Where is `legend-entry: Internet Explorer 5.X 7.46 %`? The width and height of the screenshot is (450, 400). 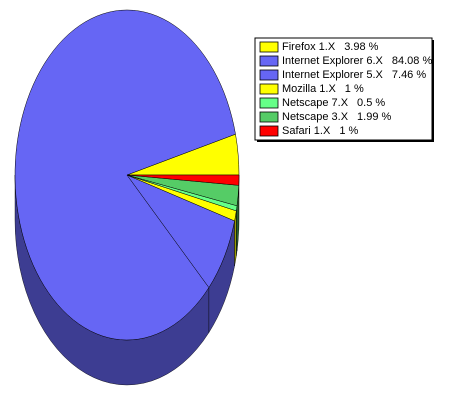
legend-entry: Internet Explorer 5.X 7.46 % is located at coordinates (354, 75).